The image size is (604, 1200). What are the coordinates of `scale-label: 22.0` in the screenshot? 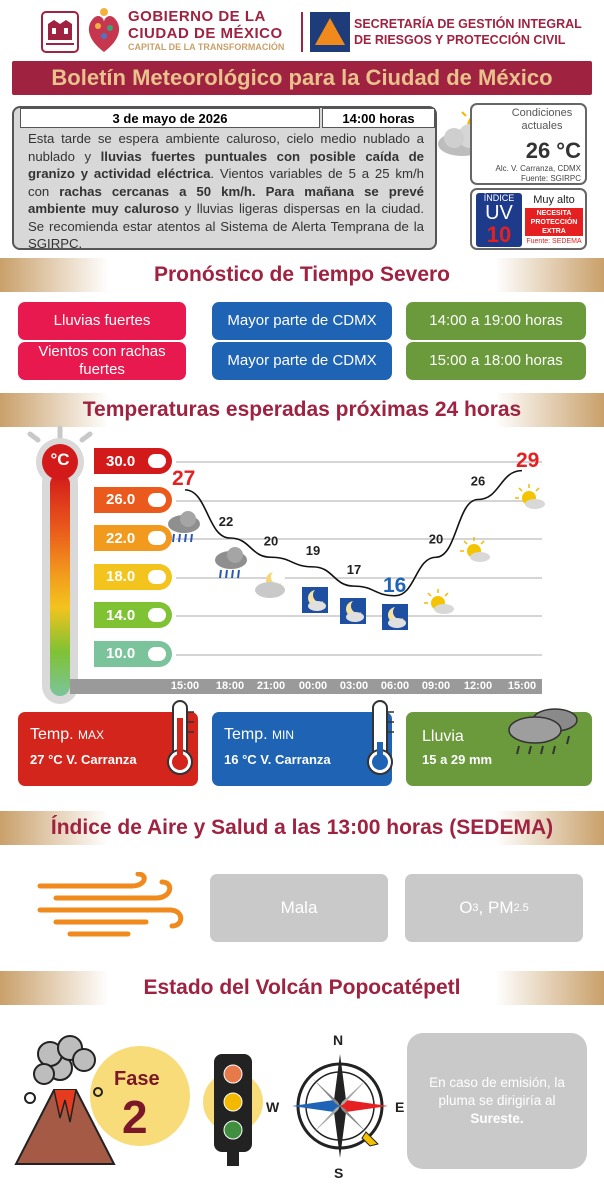 It's located at (133, 538).